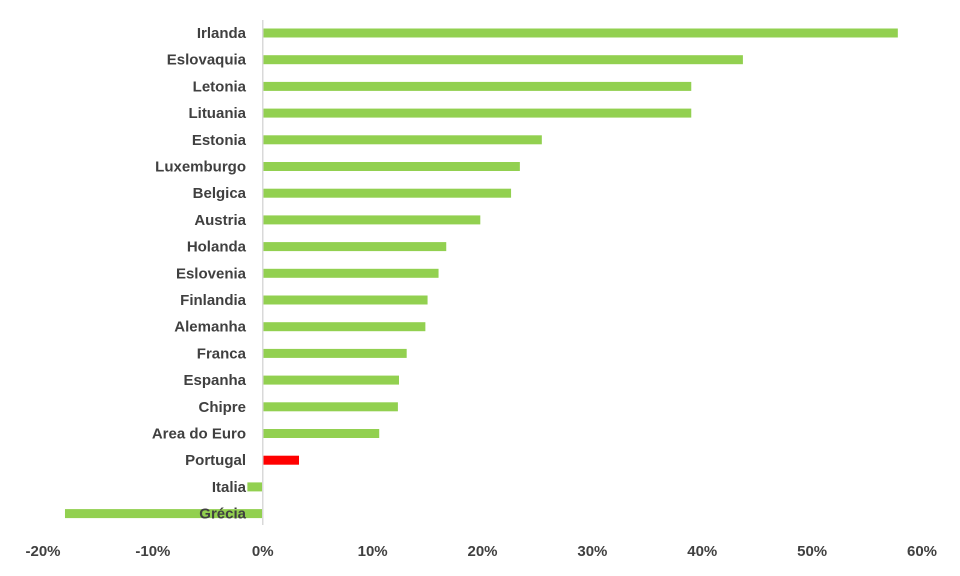 This screenshot has height=576, width=960. I want to click on category-label: Espanha, so click(214, 380).